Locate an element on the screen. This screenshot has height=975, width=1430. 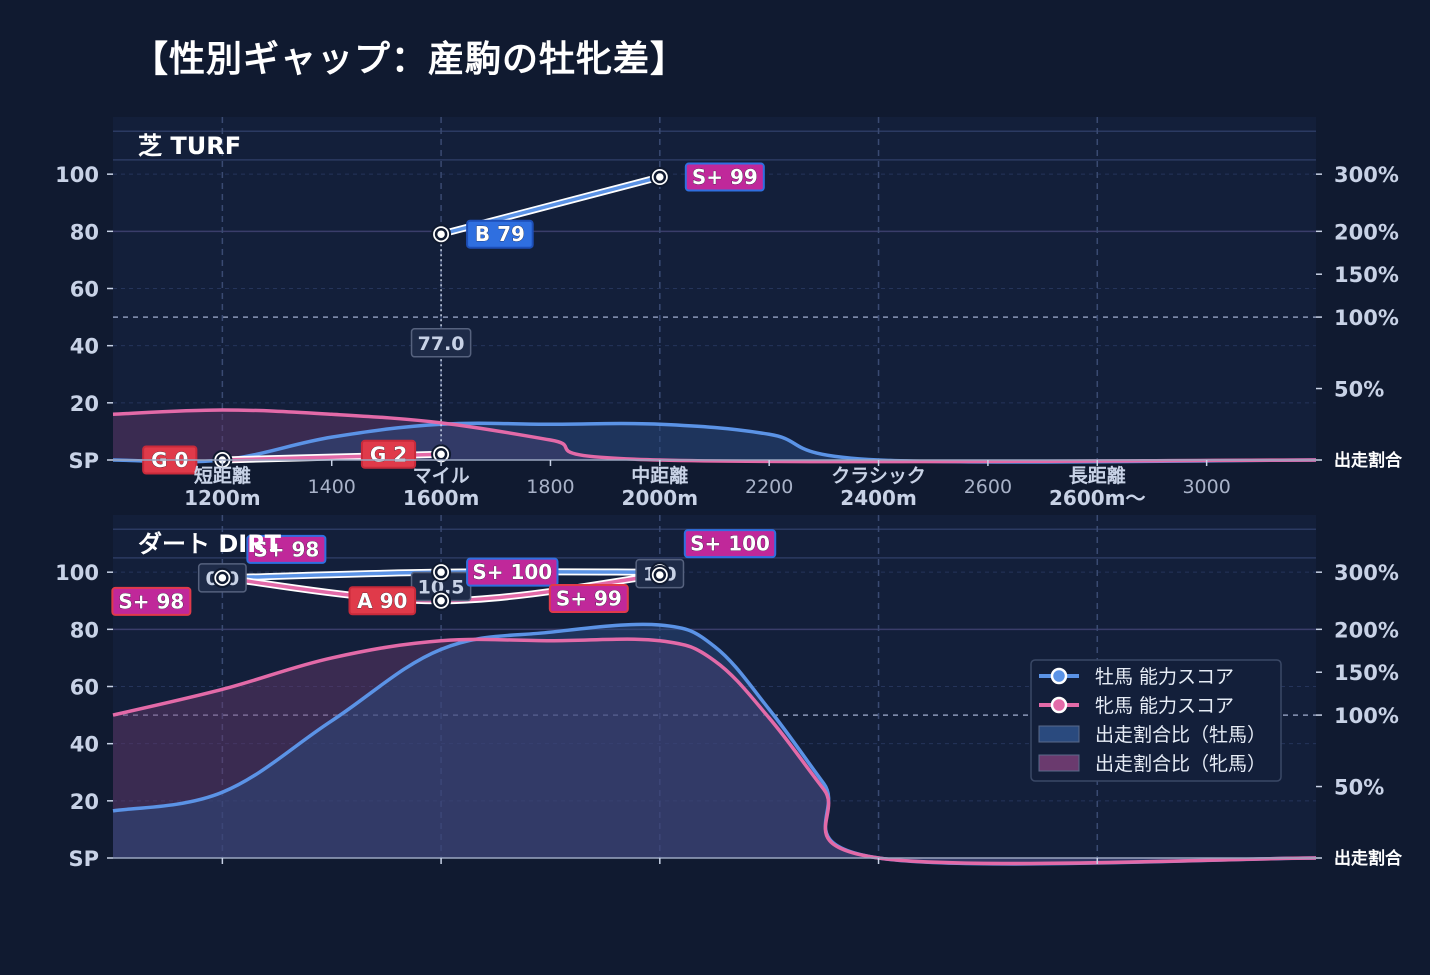
x-tick-label: マイル is located at coordinates (441, 476).